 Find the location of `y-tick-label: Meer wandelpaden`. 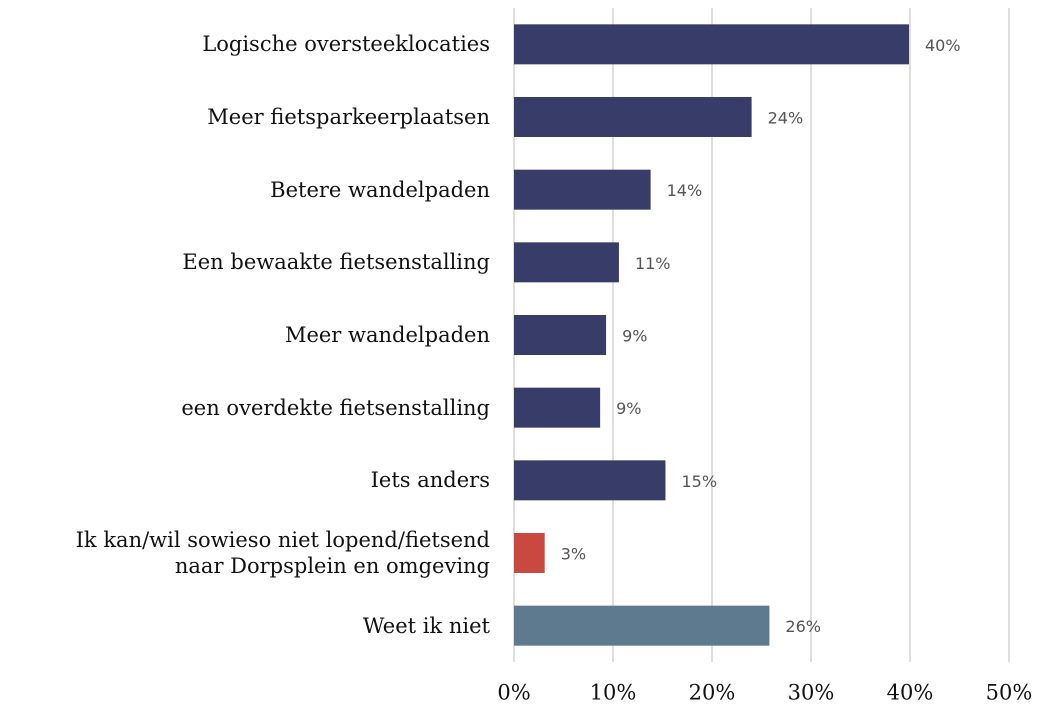

y-tick-label: Meer wandelpaden is located at coordinates (387, 335).